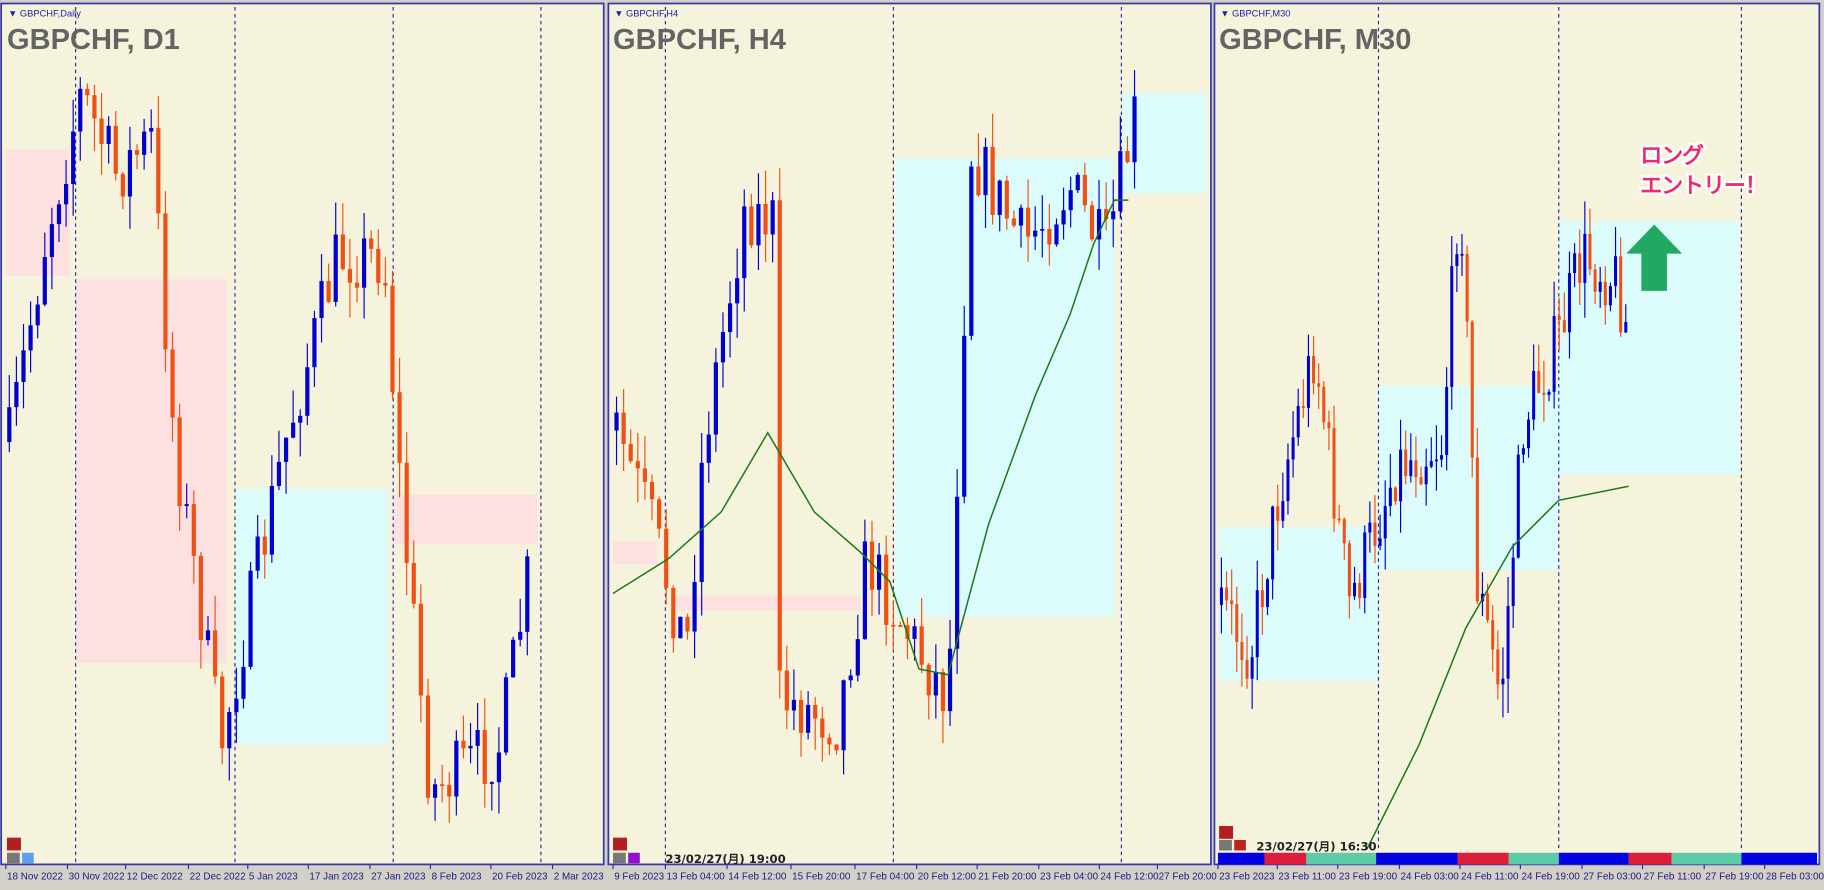  Describe the element at coordinates (273, 877) in the screenshot. I see `time-axis-label: 5 Jan 2023` at that location.